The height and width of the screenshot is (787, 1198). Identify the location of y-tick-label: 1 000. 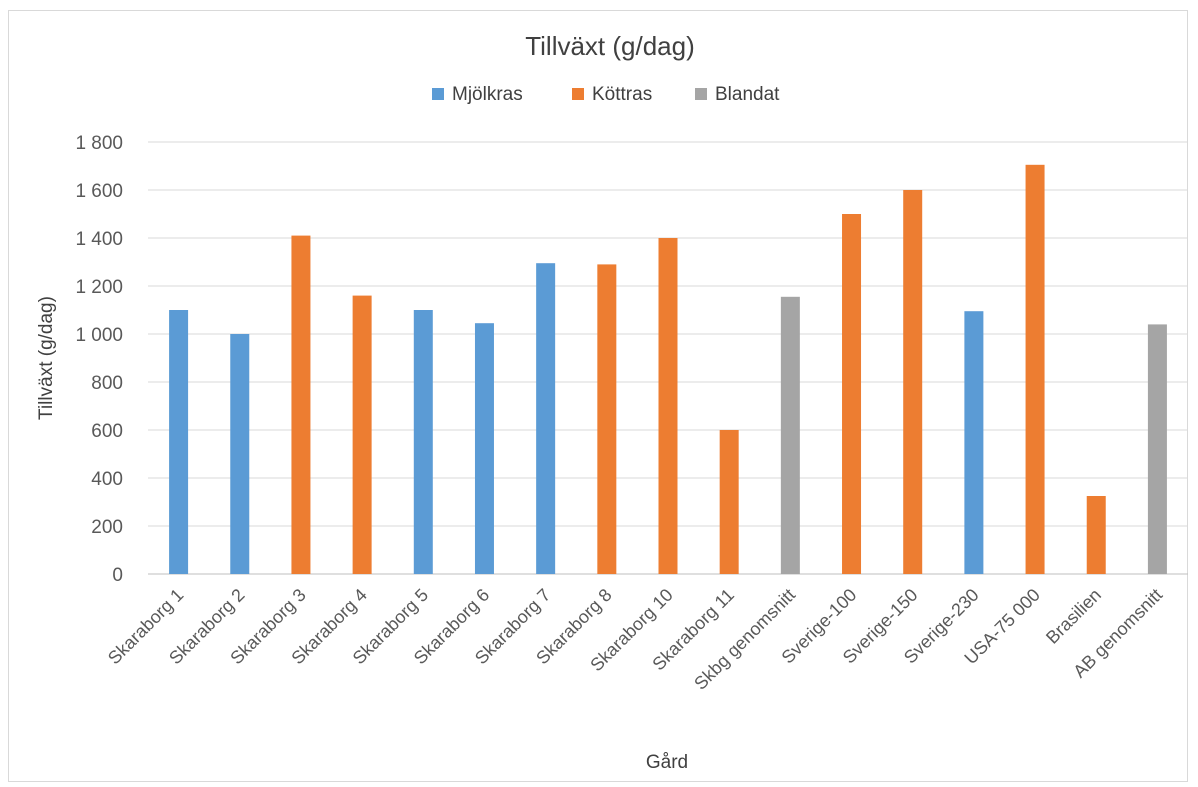
(99, 335).